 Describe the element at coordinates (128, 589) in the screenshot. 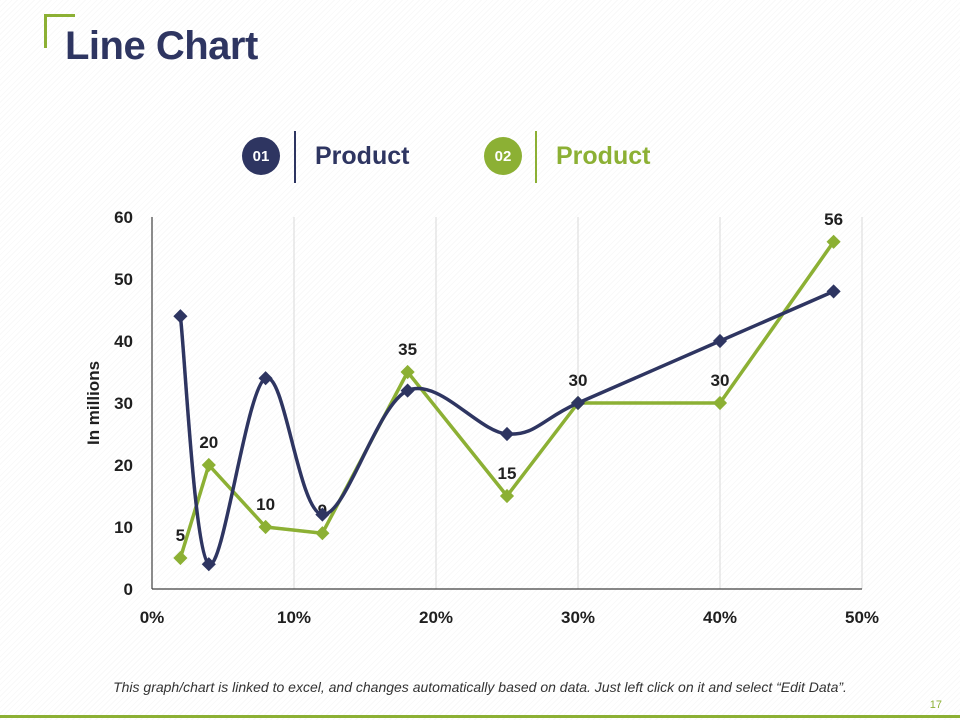

I see `y-tick-label: 0` at that location.